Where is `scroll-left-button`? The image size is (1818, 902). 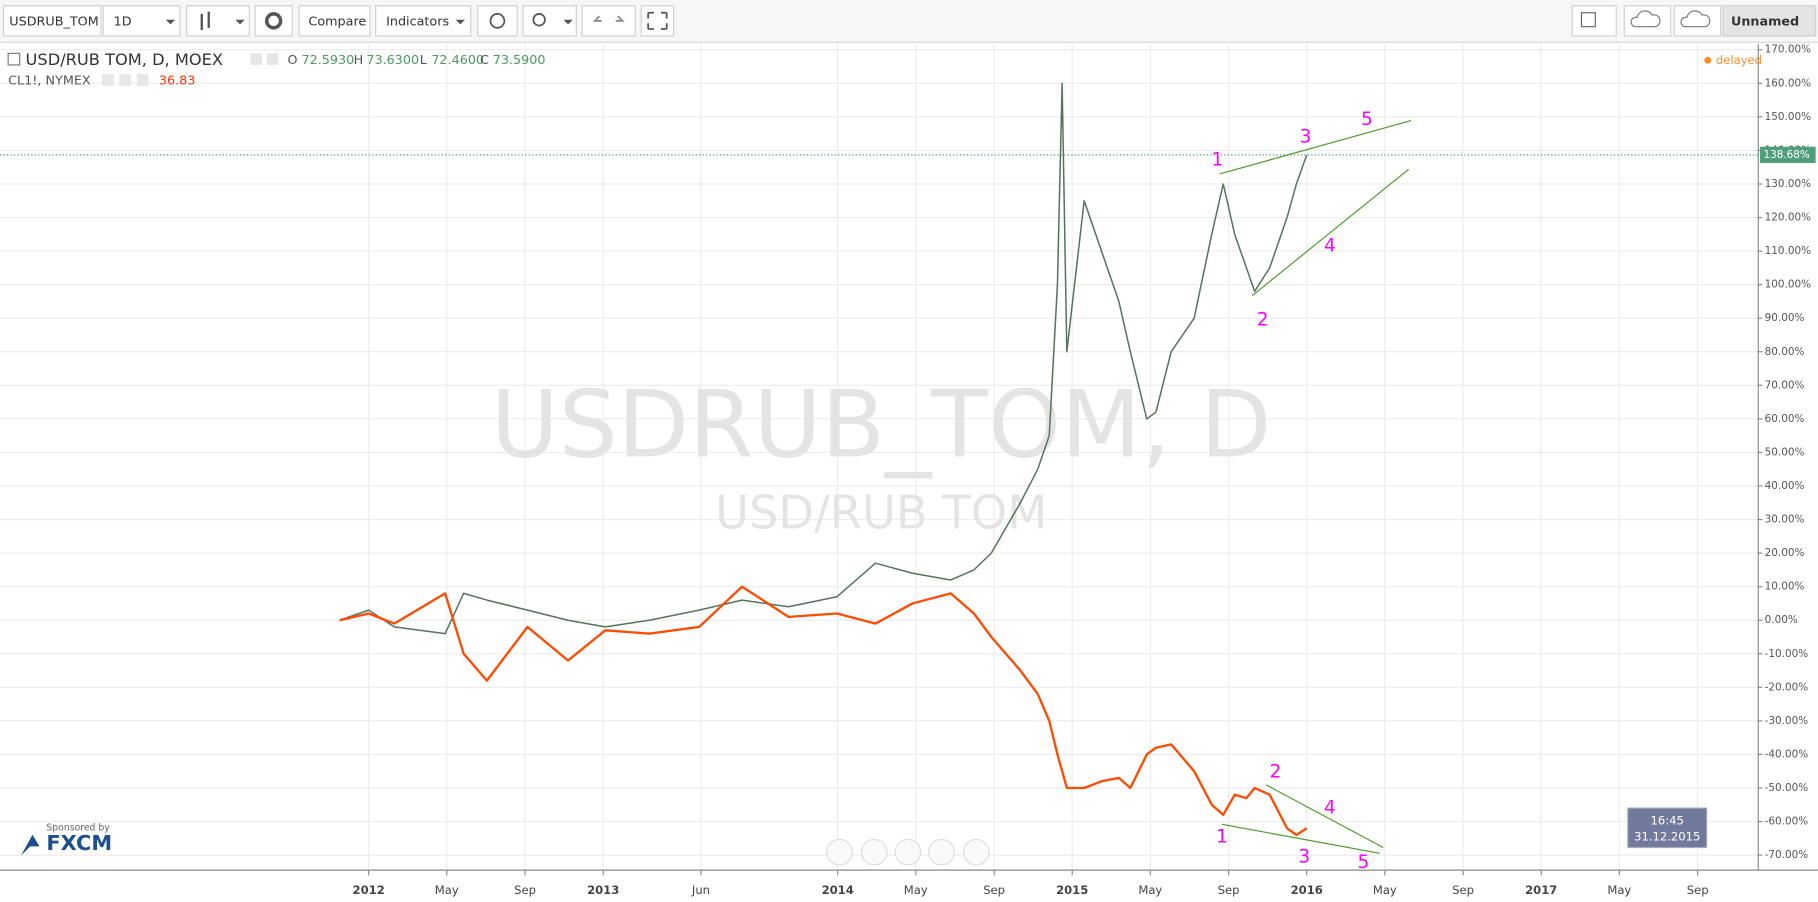
scroll-left-button is located at coordinates (839, 852).